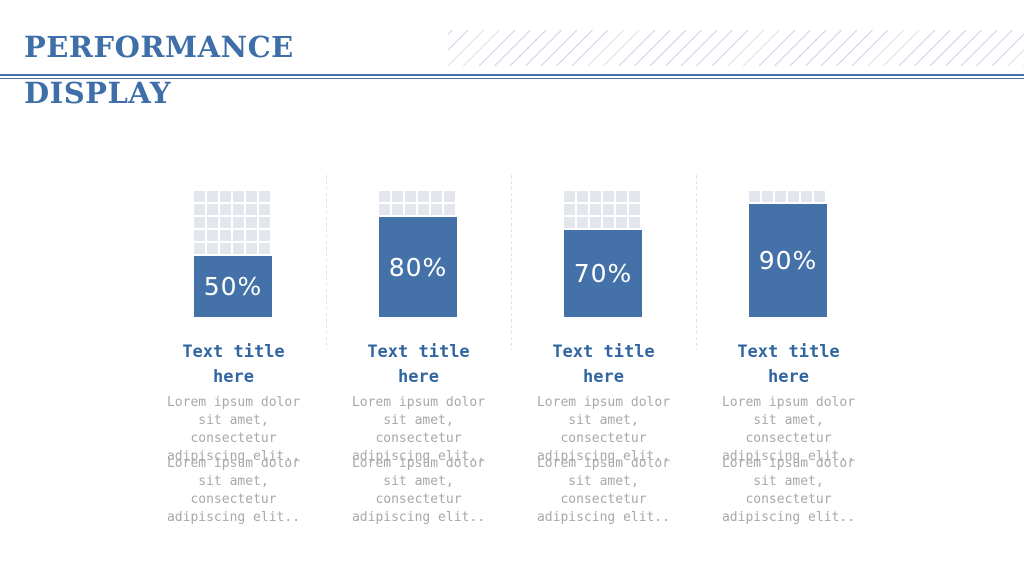 The height and width of the screenshot is (576, 1024). Describe the element at coordinates (603, 273) in the screenshot. I see `meter-fill-3: 70%` at that location.